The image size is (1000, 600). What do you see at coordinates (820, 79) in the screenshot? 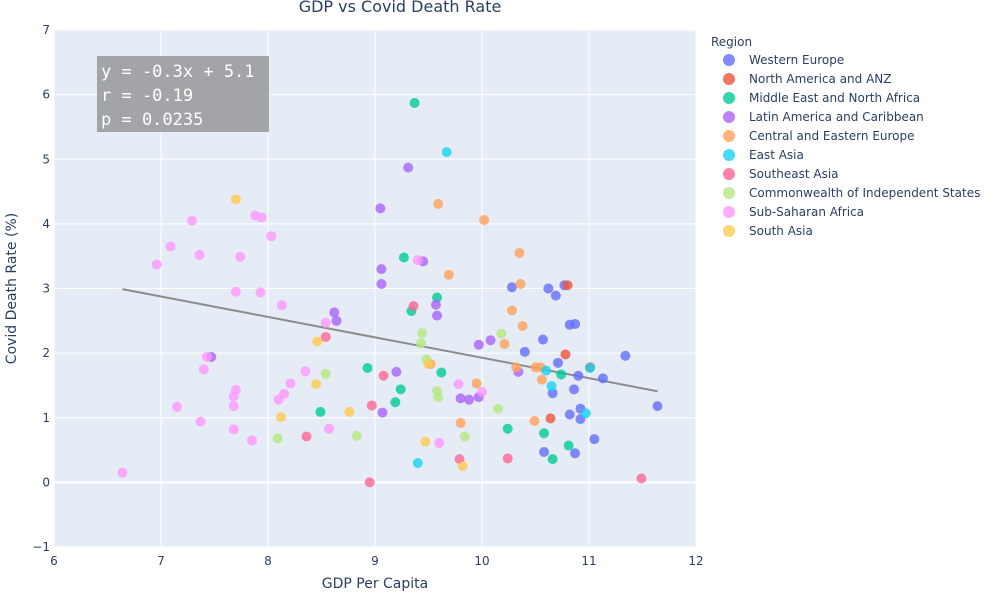
I see `legend-label: North America and ANZ` at bounding box center [820, 79].